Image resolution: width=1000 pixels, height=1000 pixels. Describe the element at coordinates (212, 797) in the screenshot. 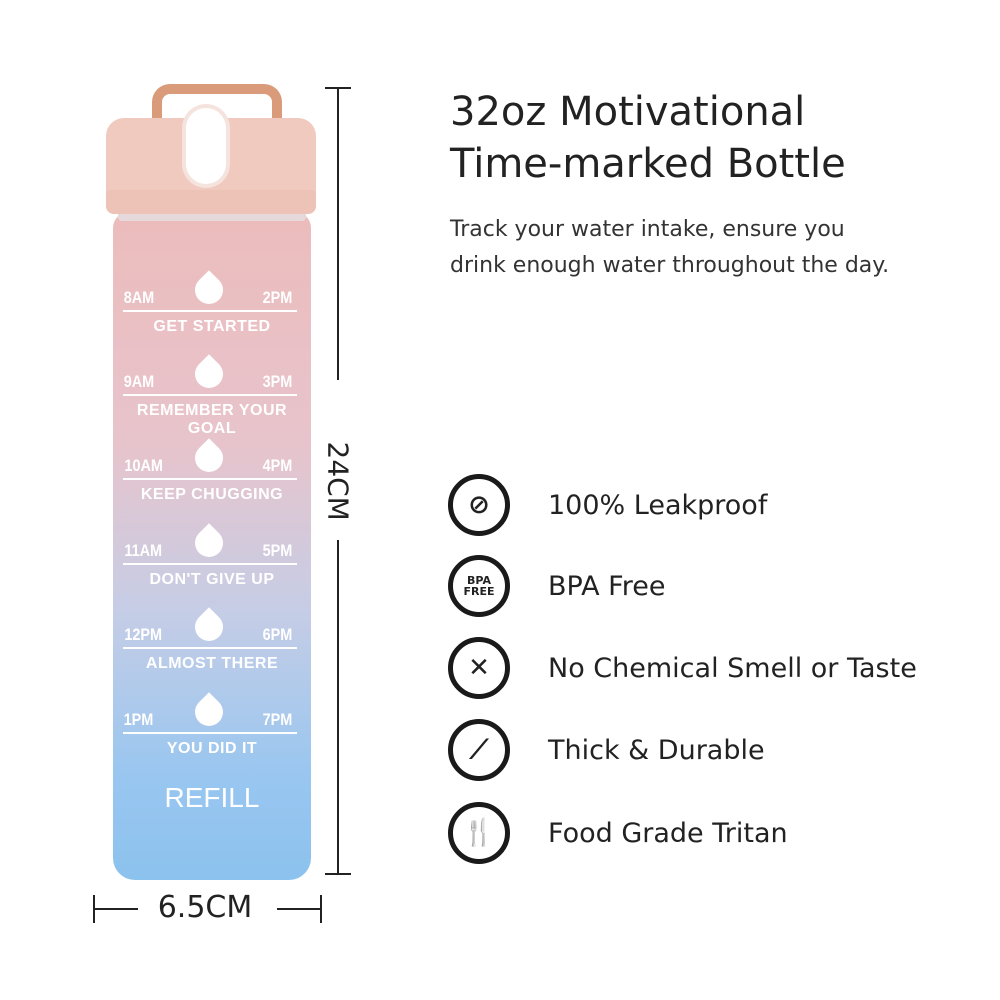

I see `refill-label: REFILL` at that location.